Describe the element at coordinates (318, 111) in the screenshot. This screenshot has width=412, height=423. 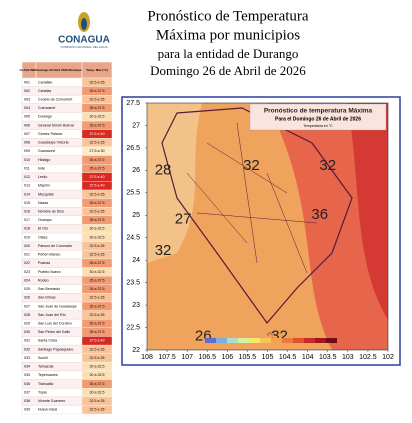
I see `map-title: Pronóstico de temperatura Máxima` at that location.